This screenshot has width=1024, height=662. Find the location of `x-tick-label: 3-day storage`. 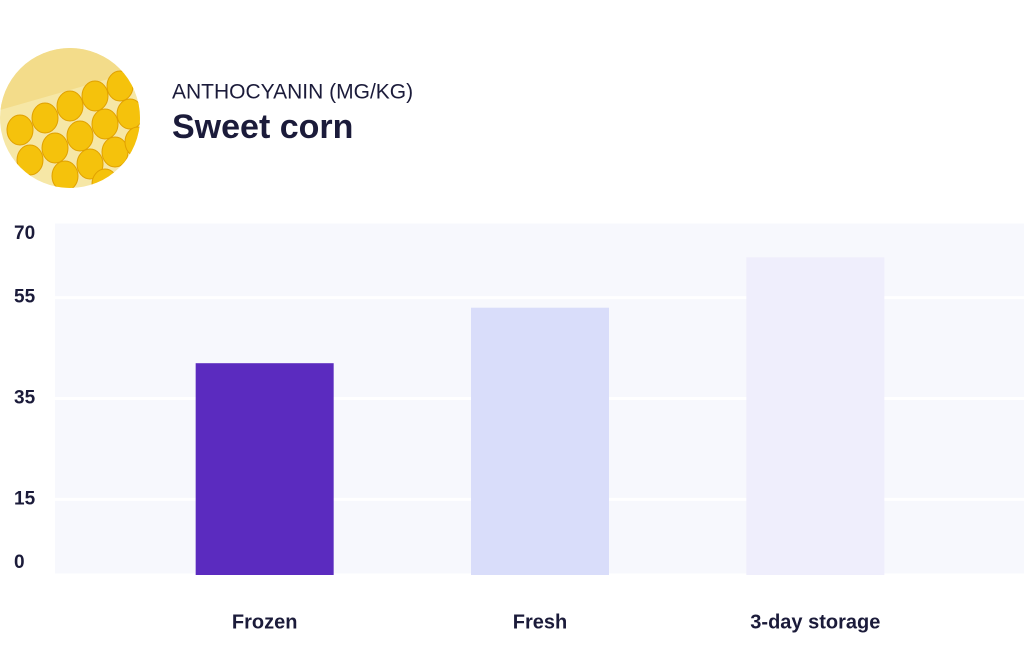

x-tick-label: 3-day storage is located at coordinates (815, 622).